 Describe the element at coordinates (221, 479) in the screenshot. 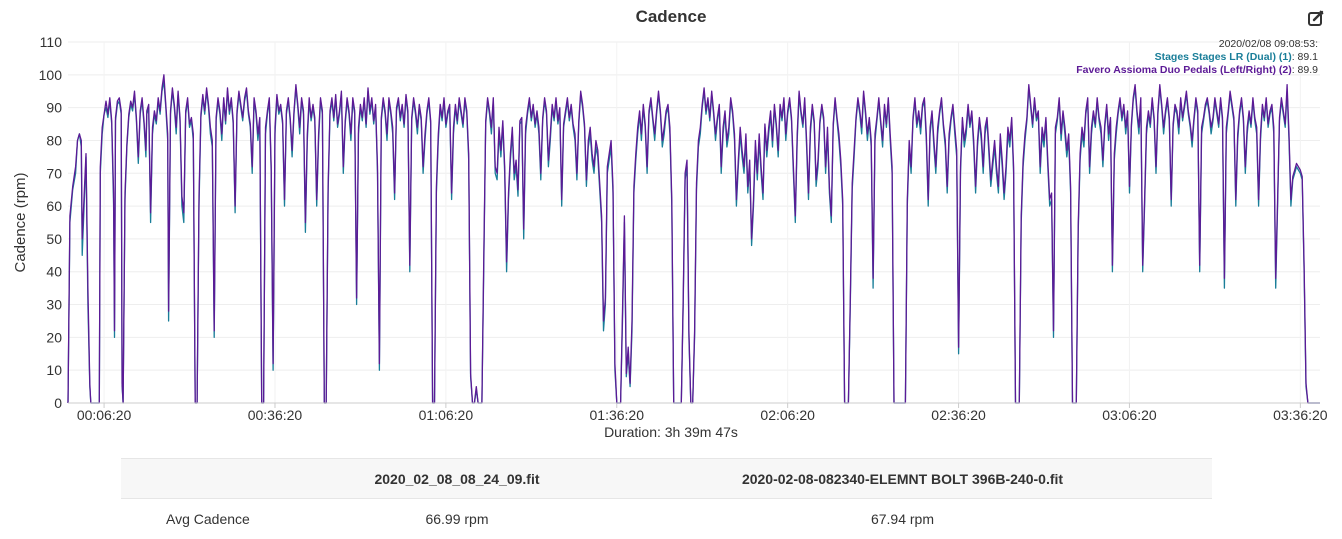

I see `stats-header-empty` at that location.